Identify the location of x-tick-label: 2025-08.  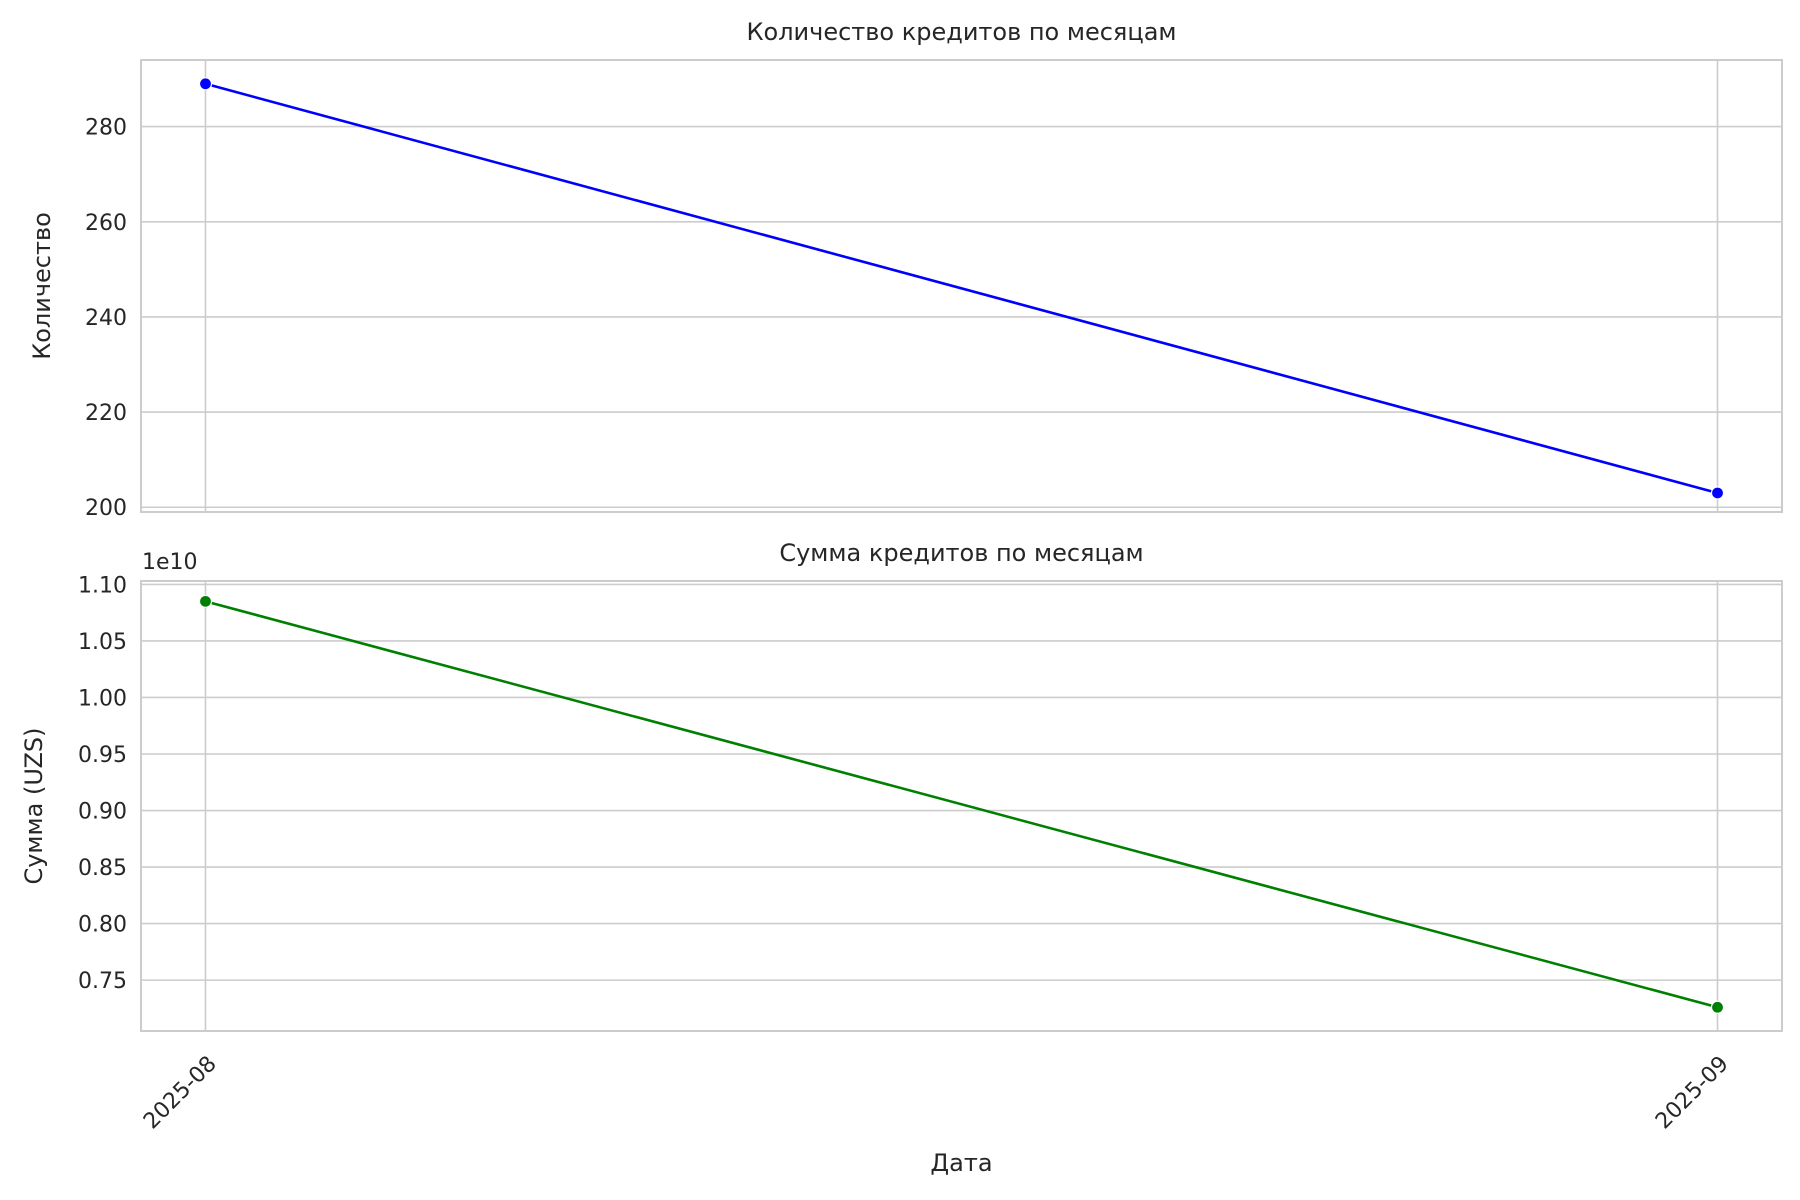
(180, 1093).